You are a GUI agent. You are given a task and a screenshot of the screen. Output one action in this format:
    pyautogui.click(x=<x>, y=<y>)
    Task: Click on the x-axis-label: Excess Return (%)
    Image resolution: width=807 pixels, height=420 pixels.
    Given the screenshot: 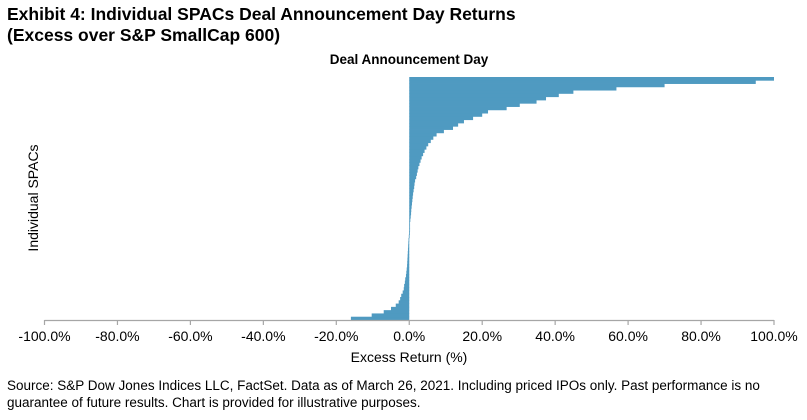 What is the action you would take?
    pyautogui.click(x=409, y=357)
    